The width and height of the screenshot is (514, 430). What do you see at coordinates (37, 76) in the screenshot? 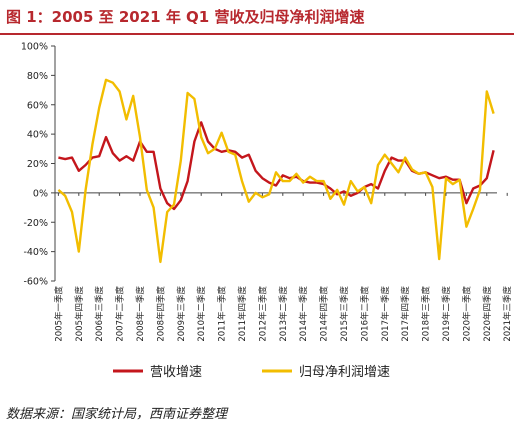
I see `y-tick-label: 80%` at bounding box center [37, 76].